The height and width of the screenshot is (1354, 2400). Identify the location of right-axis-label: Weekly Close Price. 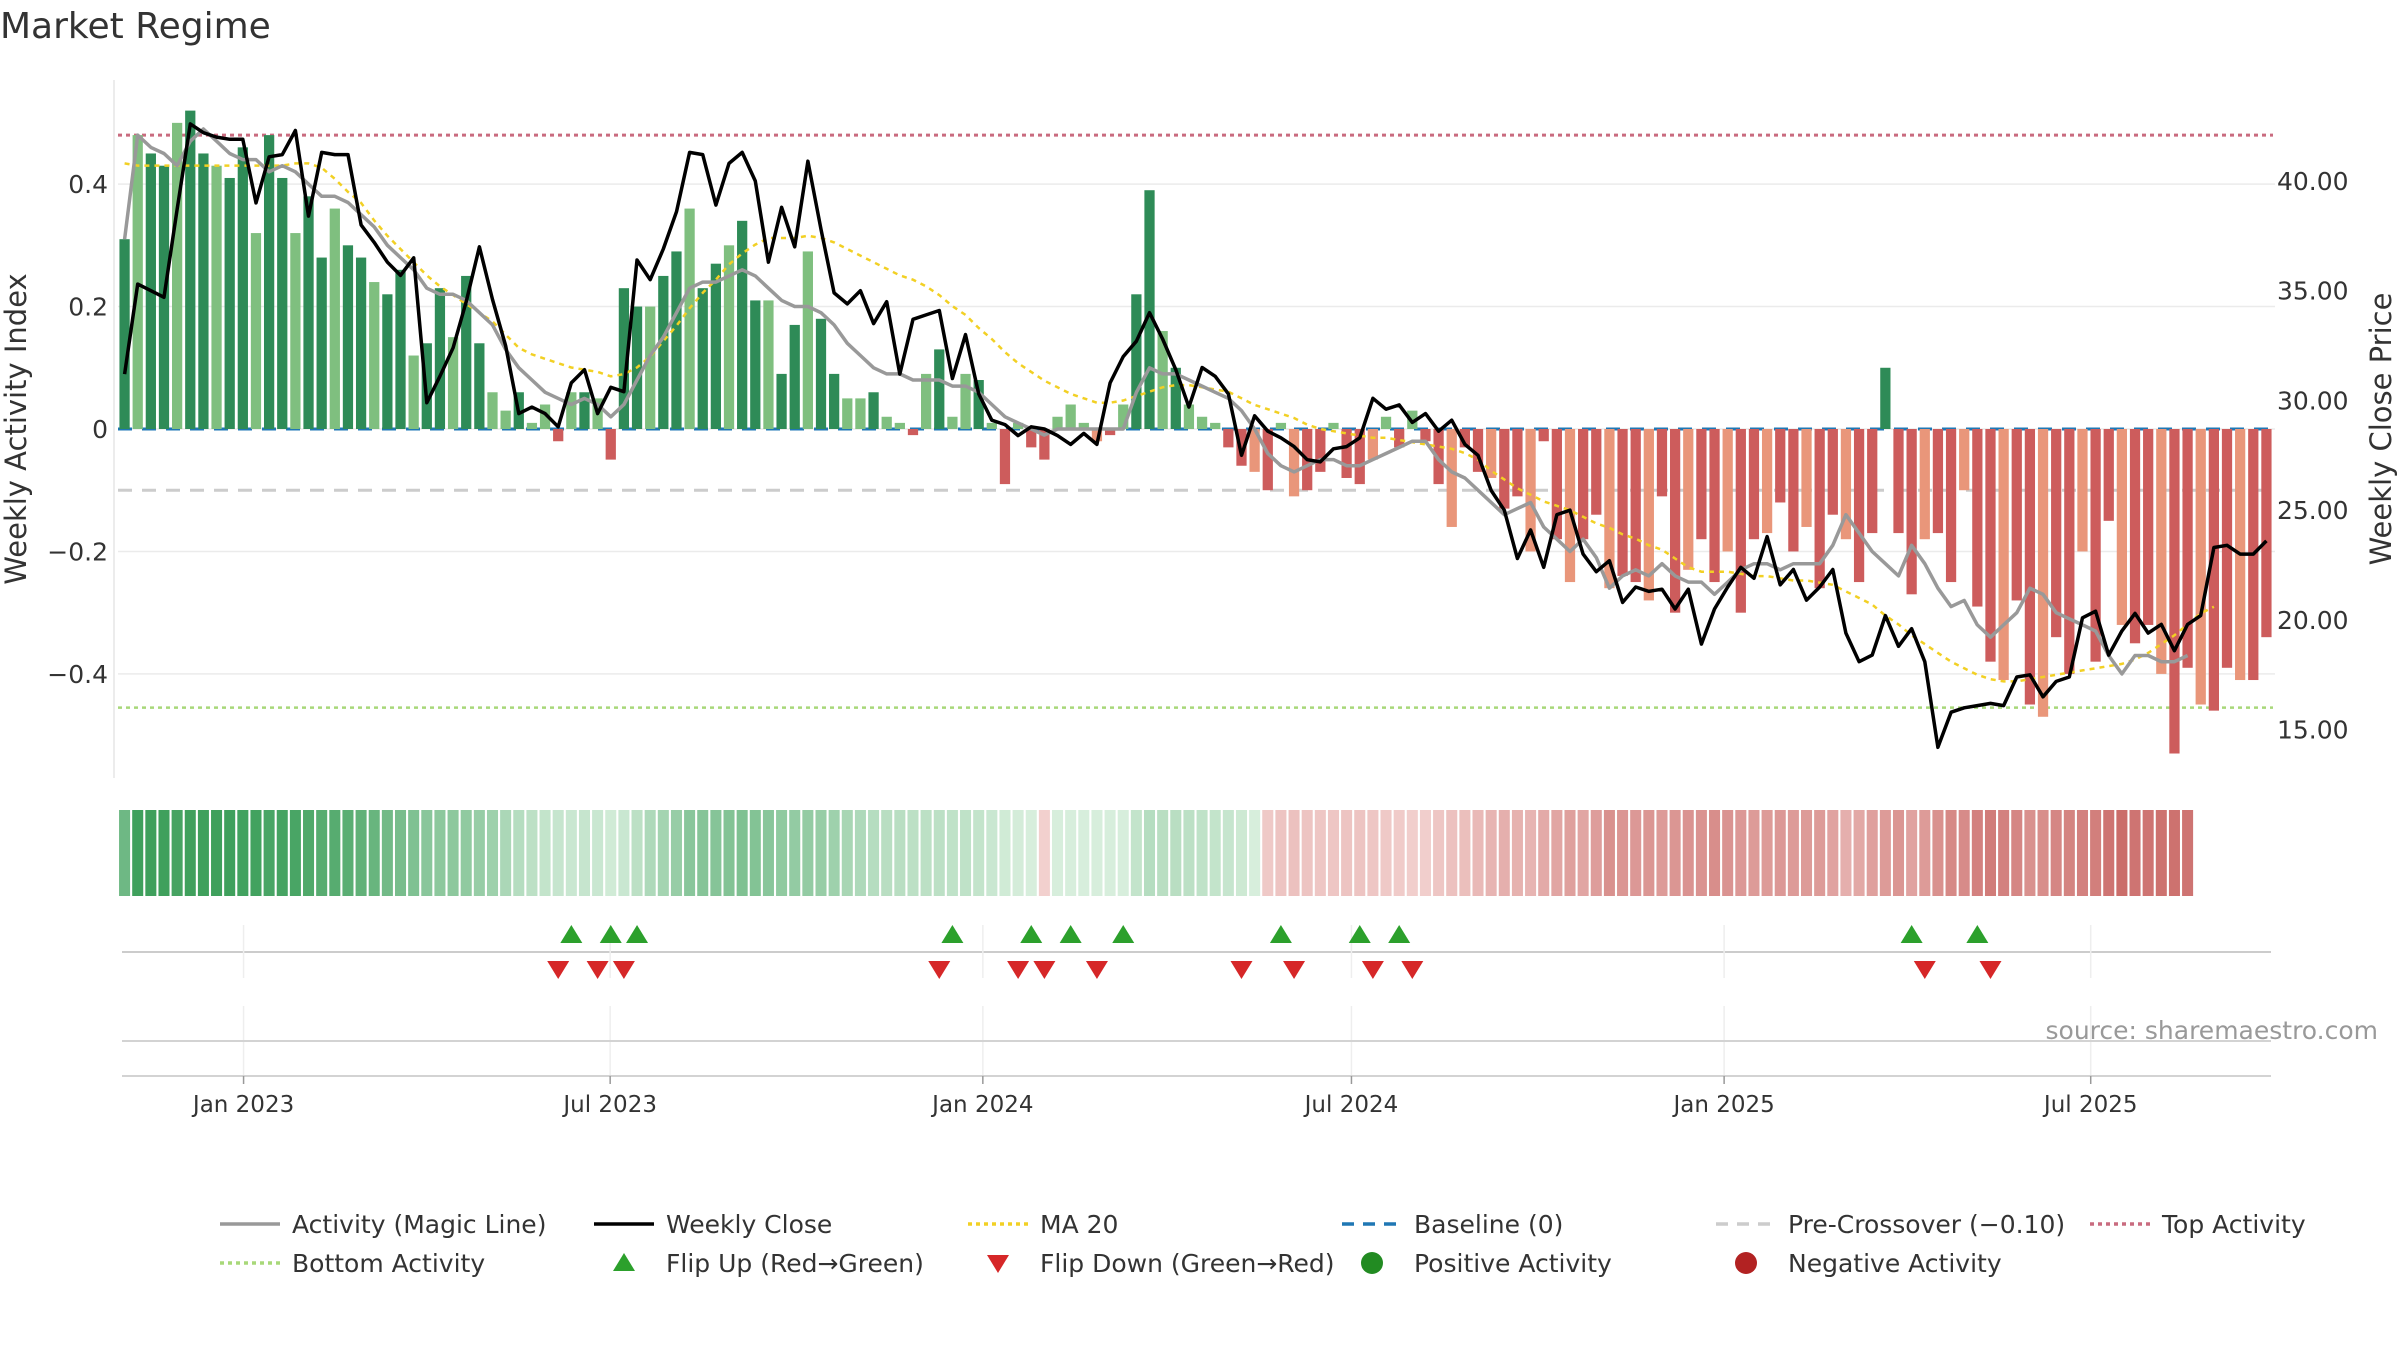
(2381, 429).